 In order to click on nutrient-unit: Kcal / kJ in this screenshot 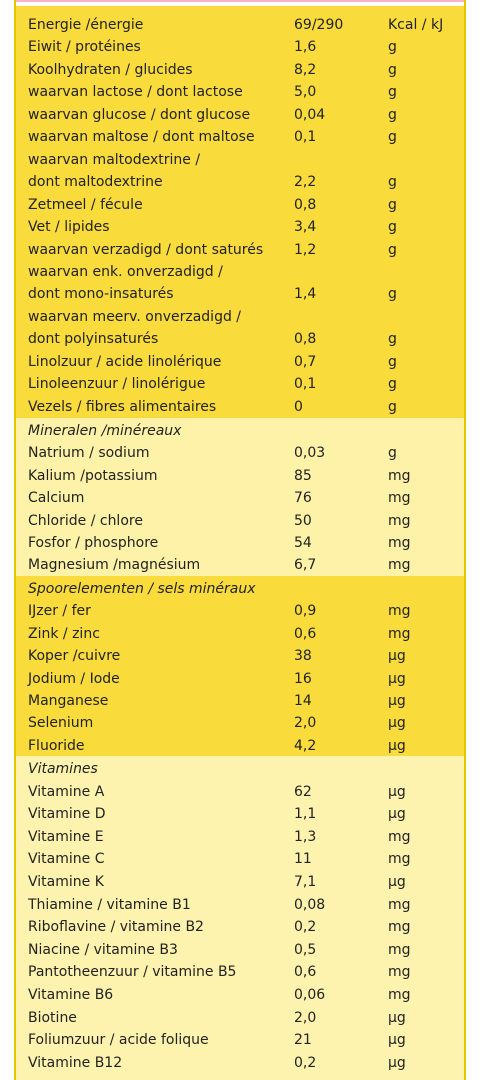, I will do `click(416, 25)`.